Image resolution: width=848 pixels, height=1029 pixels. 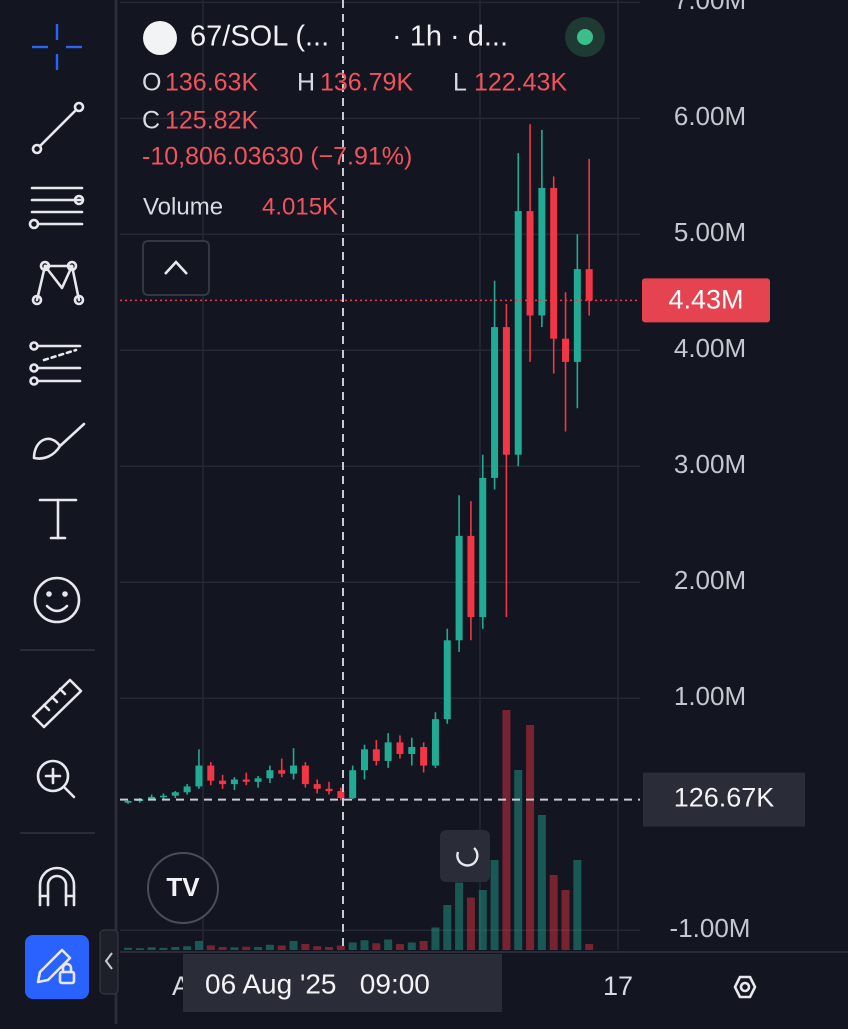 I want to click on y-tick-label: 2.00M, so click(x=710, y=580).